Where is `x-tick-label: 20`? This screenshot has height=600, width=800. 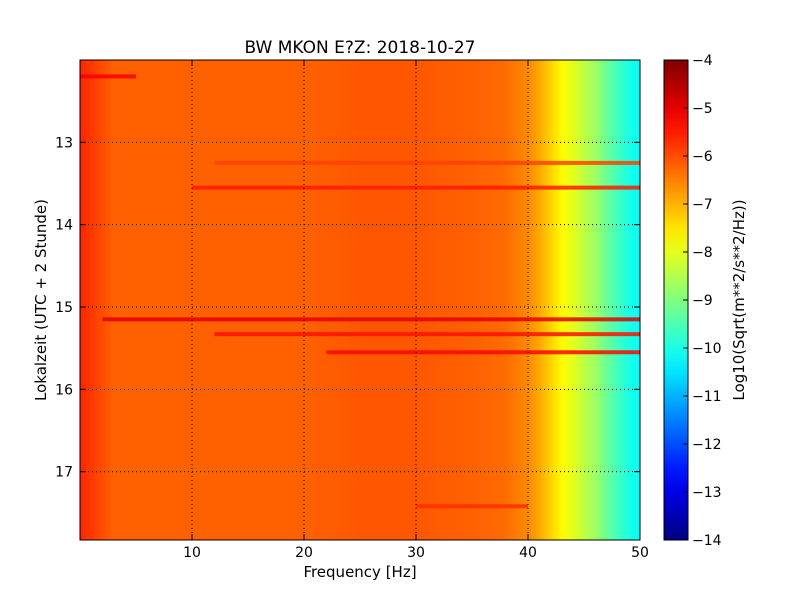
x-tick-label: 20 is located at coordinates (304, 553).